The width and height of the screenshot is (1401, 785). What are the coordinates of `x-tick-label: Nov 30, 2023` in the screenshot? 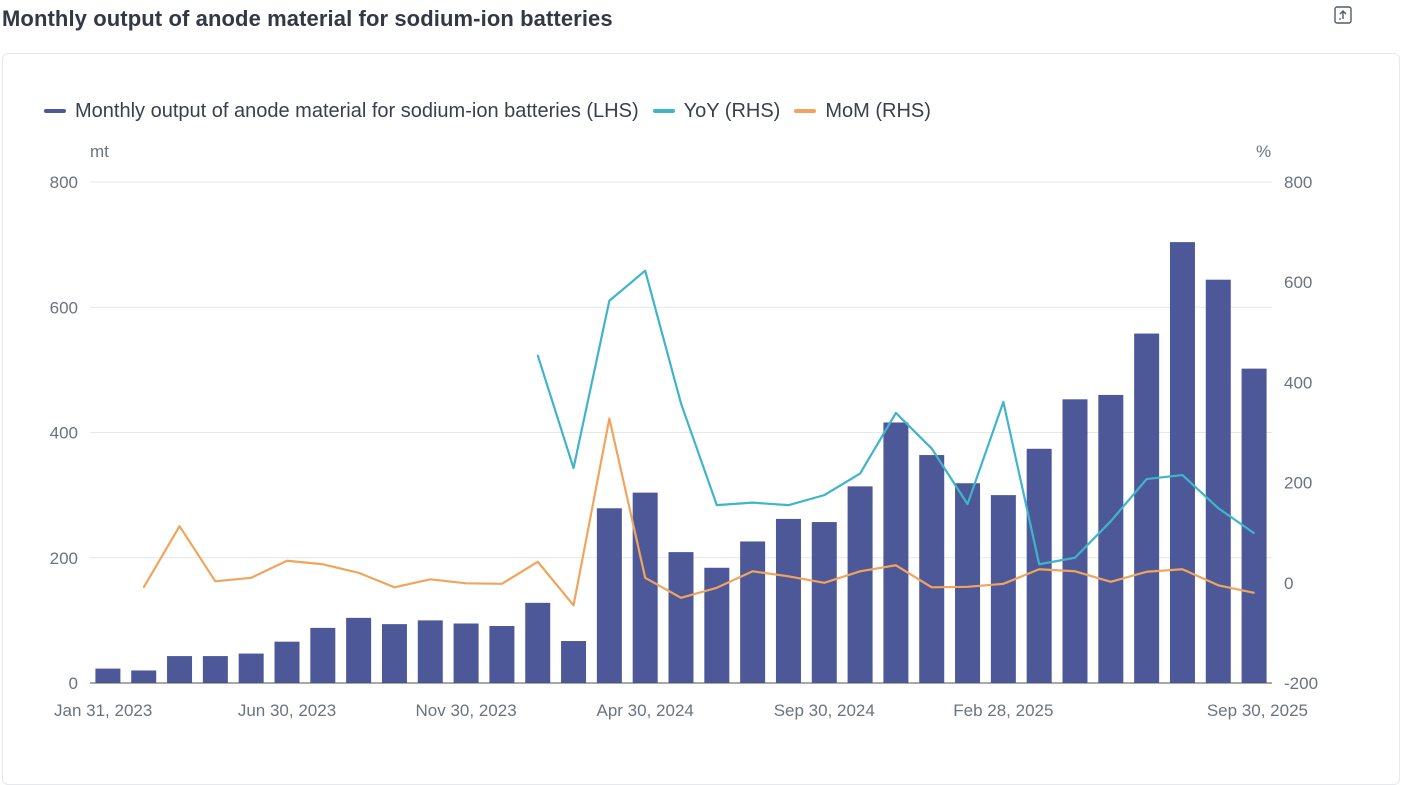 It's located at (466, 710).